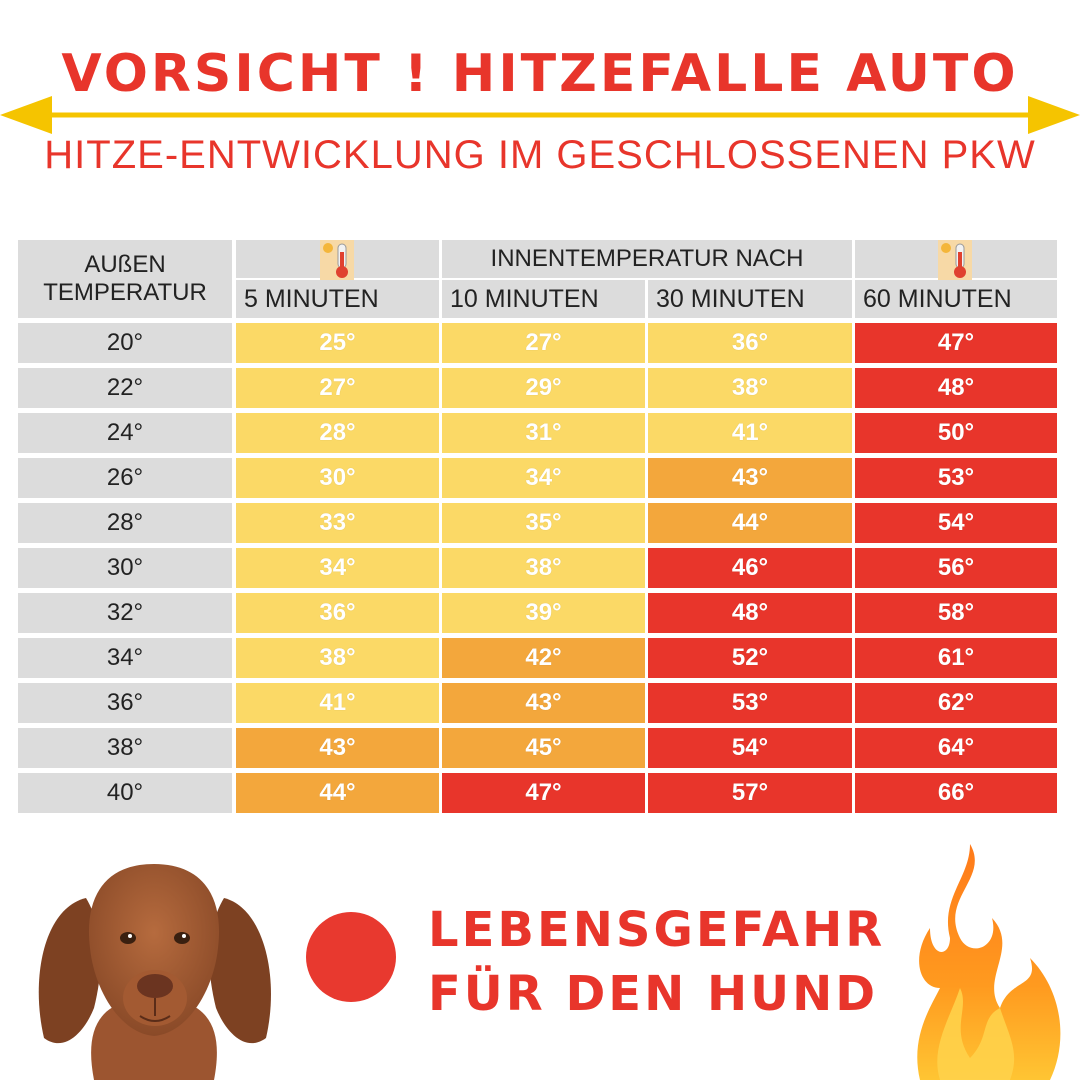  I want to click on table-cell-inside-temp: 28°, so click(337, 433).